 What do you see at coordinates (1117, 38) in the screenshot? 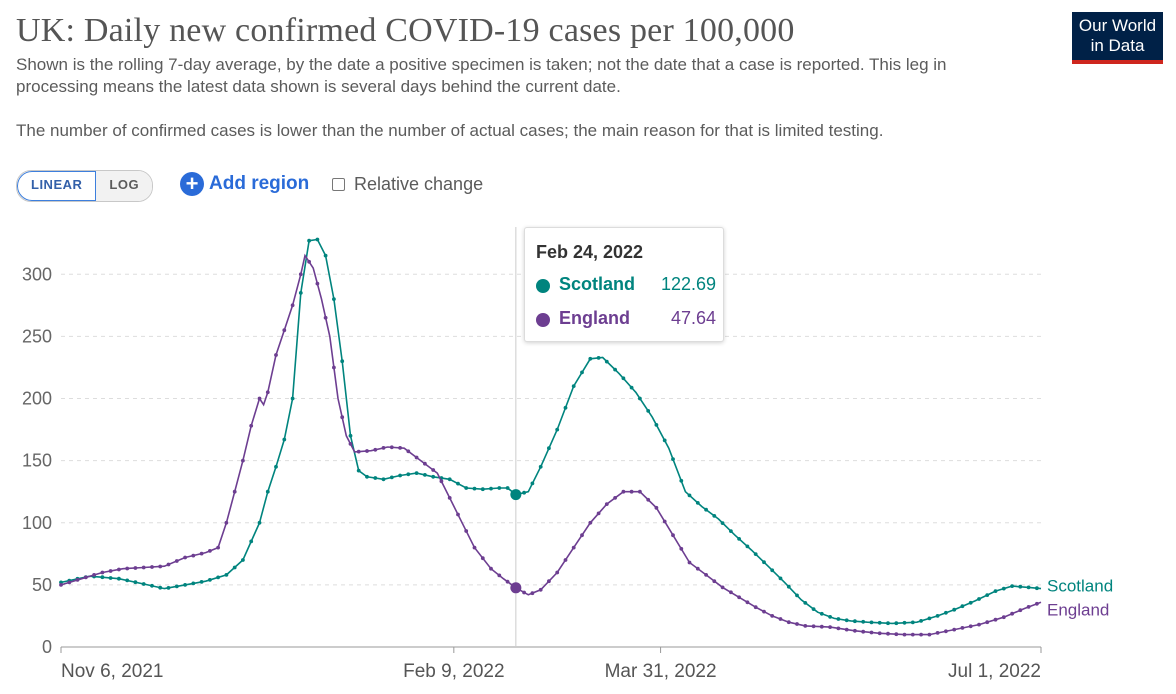
I see `owid-logo: Our World in Data` at bounding box center [1117, 38].